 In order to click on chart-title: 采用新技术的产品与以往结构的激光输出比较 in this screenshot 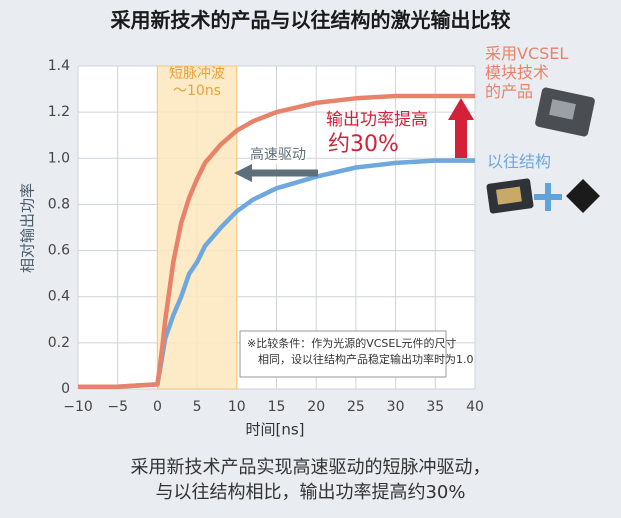, I will do `click(310, 20)`.